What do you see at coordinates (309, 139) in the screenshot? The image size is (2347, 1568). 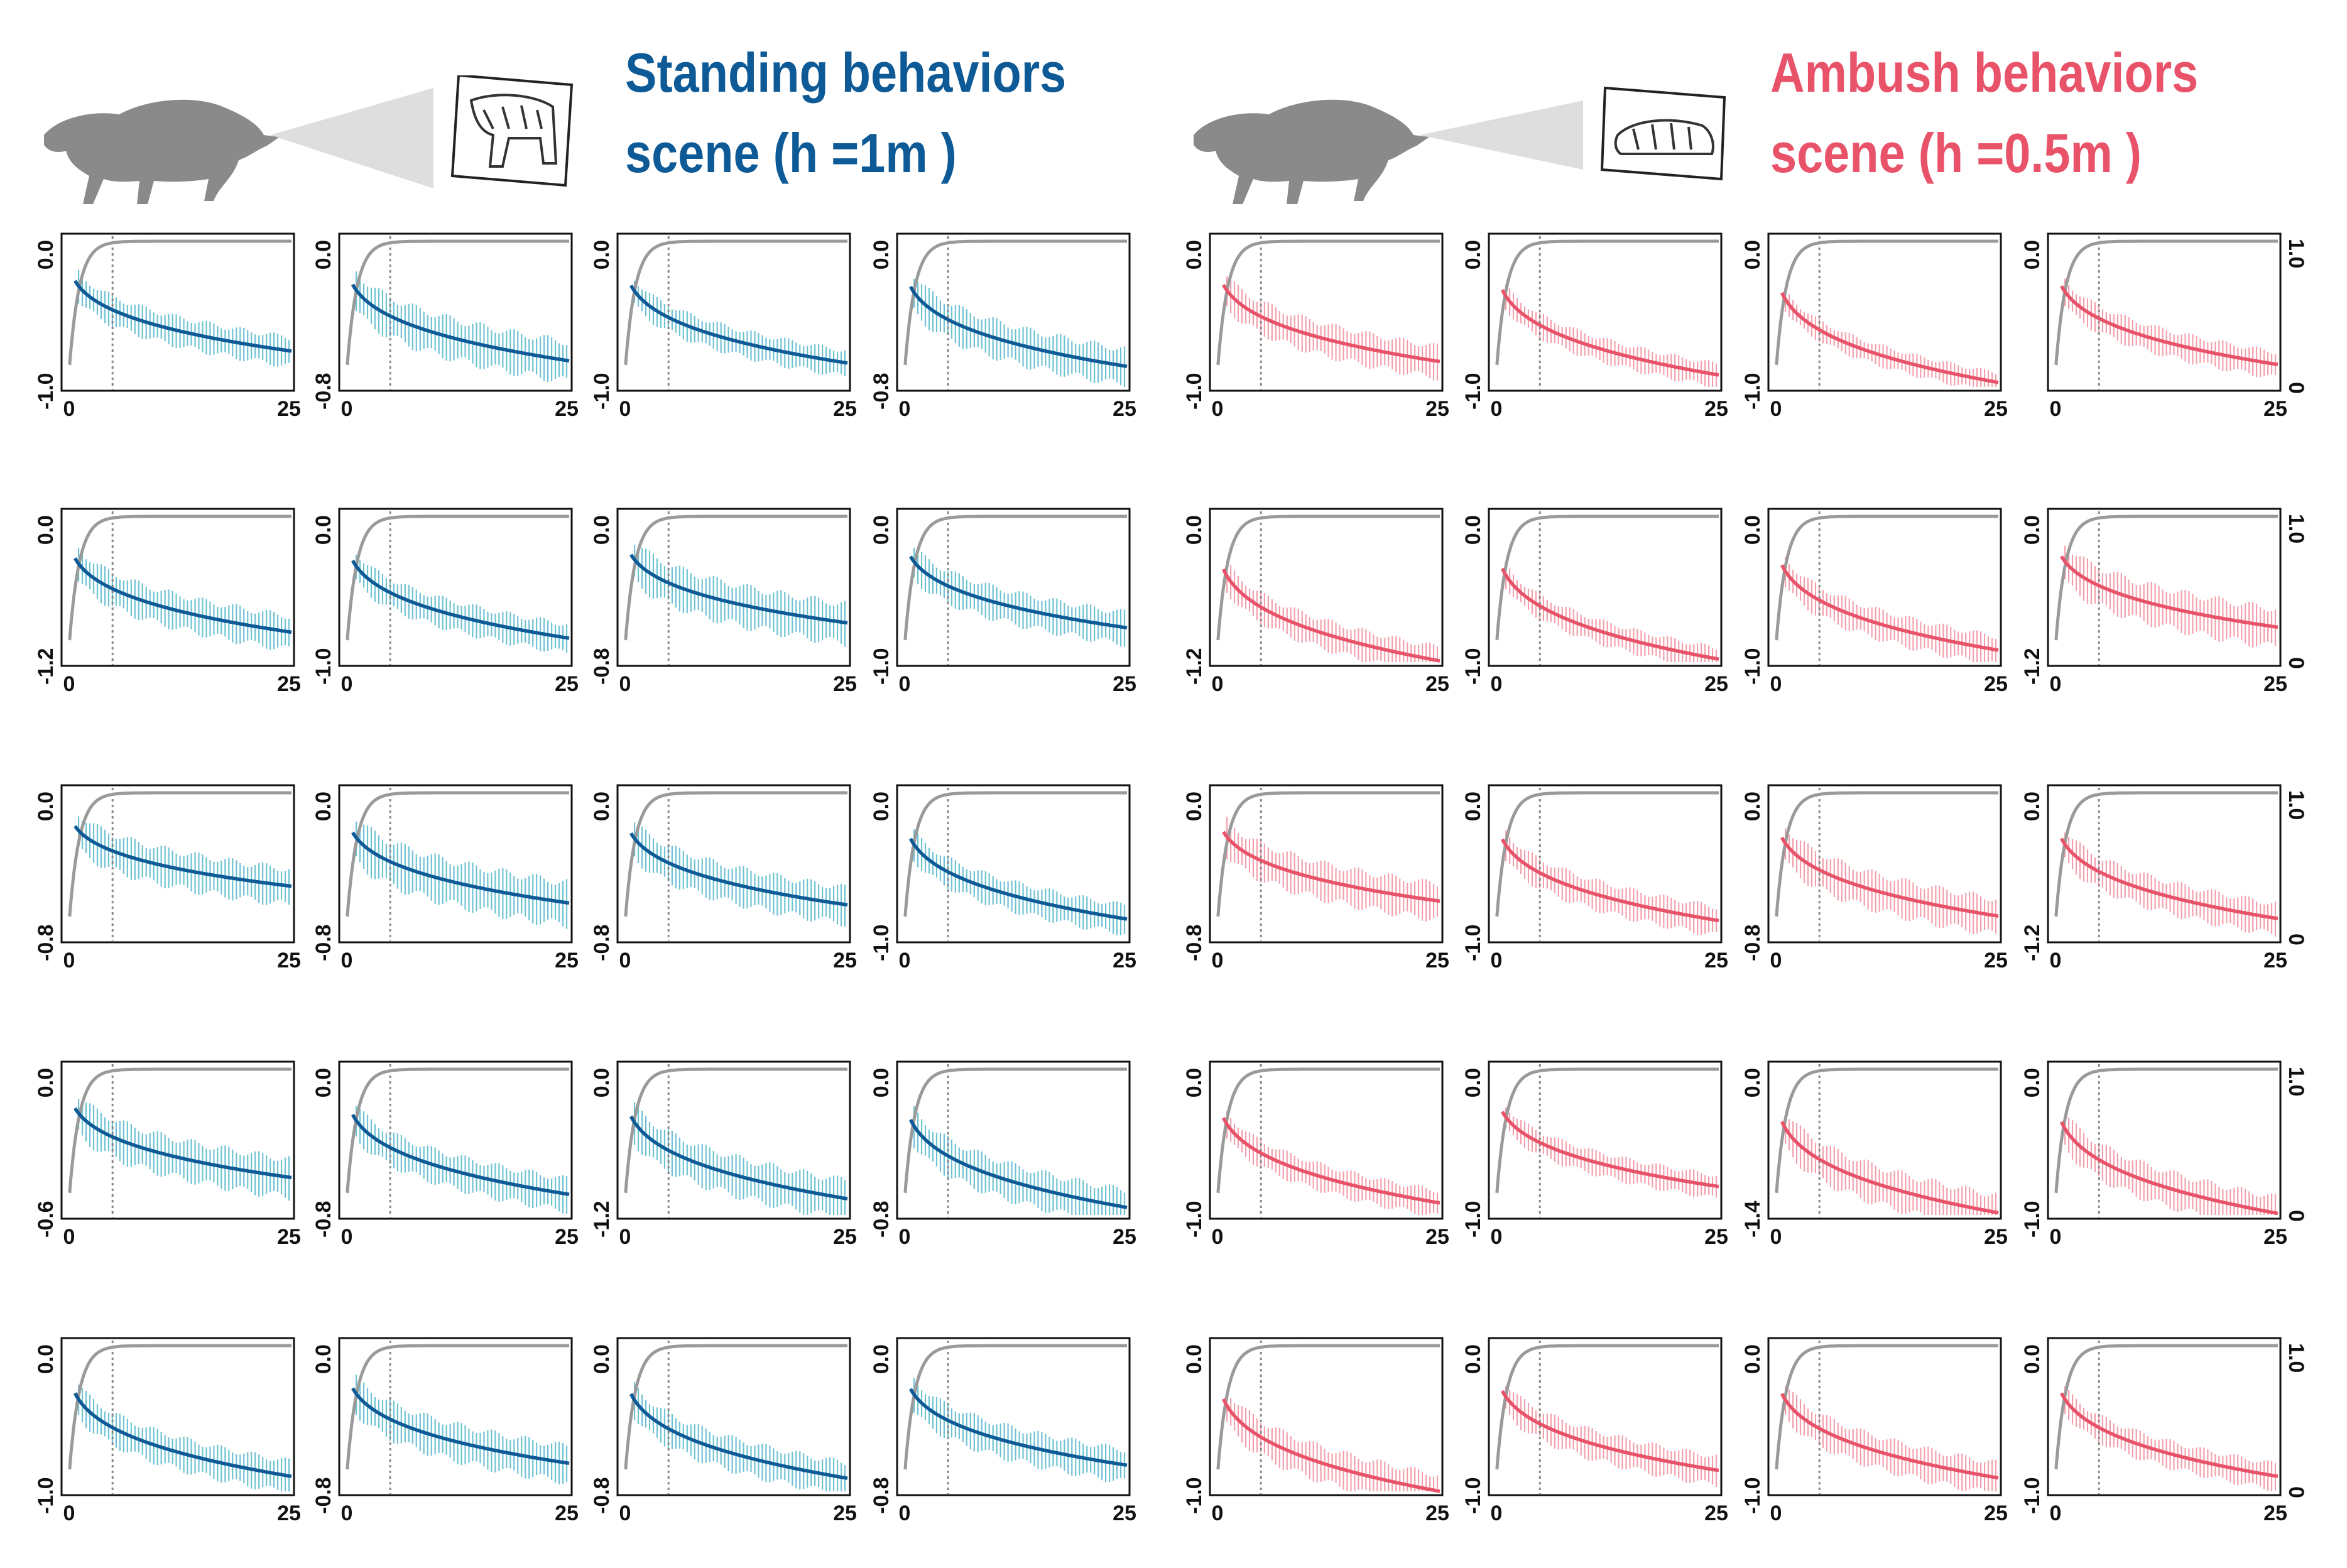 I see `standing-scene-illustration` at bounding box center [309, 139].